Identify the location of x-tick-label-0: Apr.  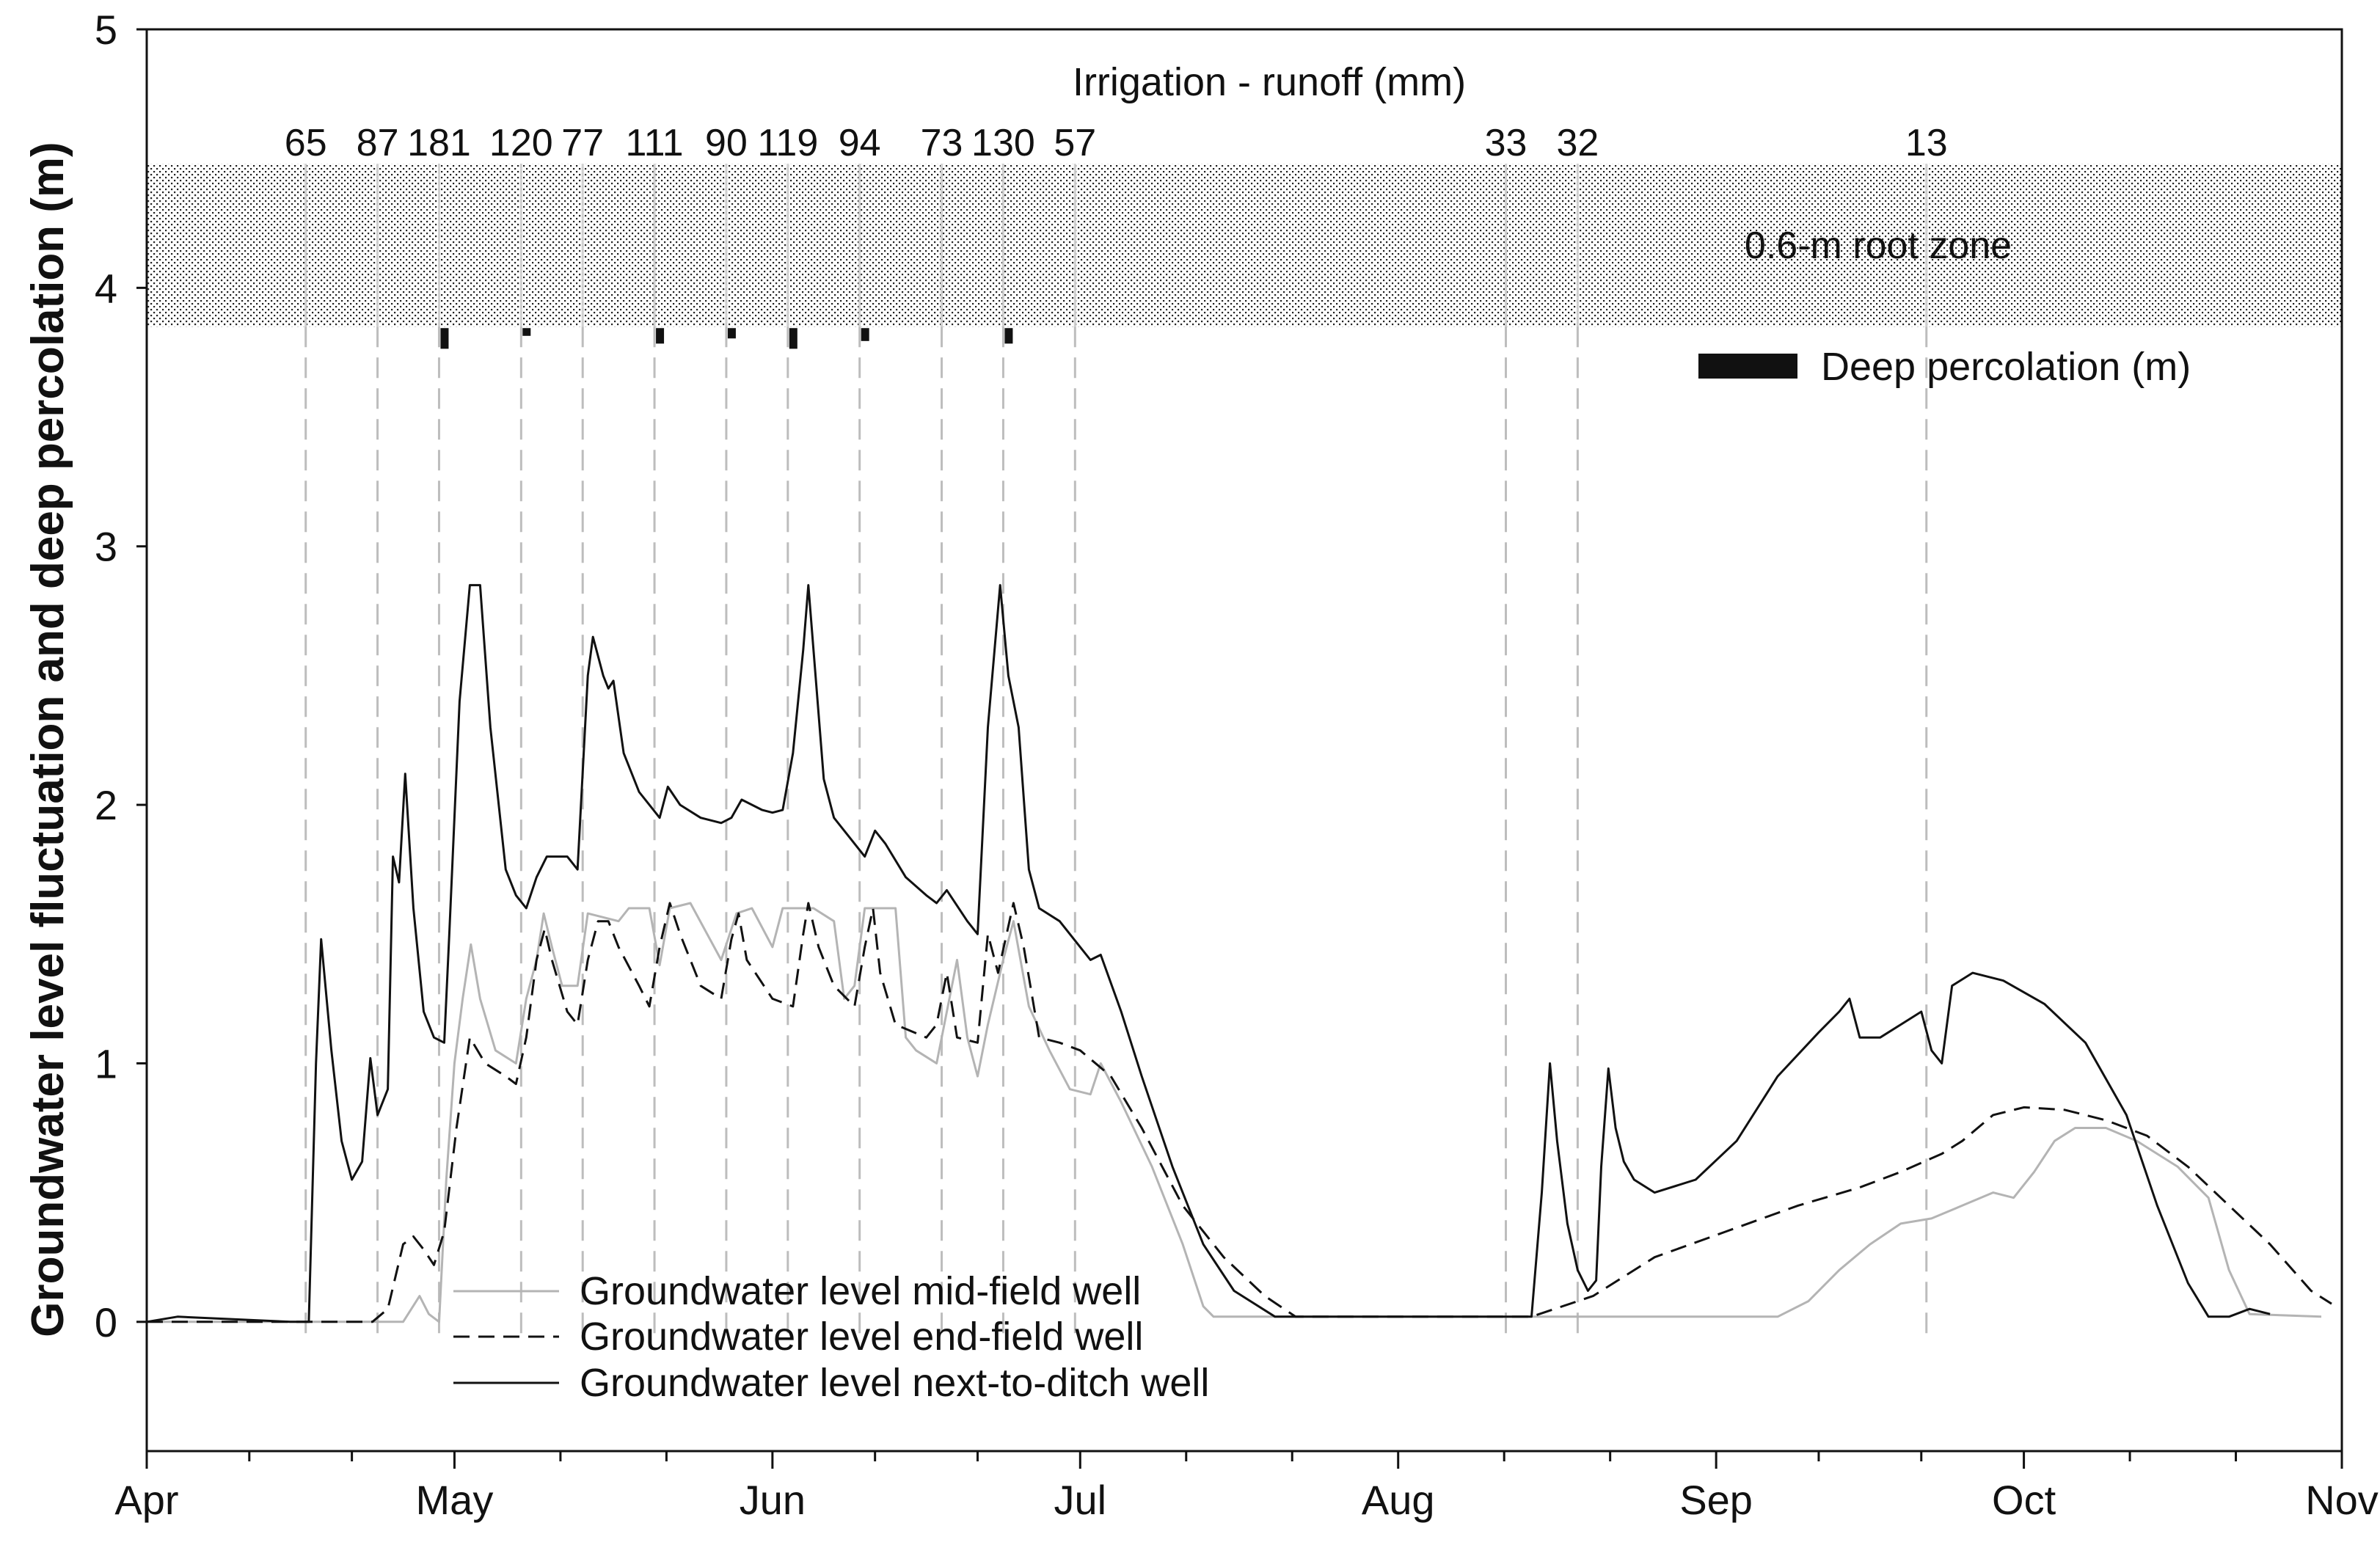
(146, 1500).